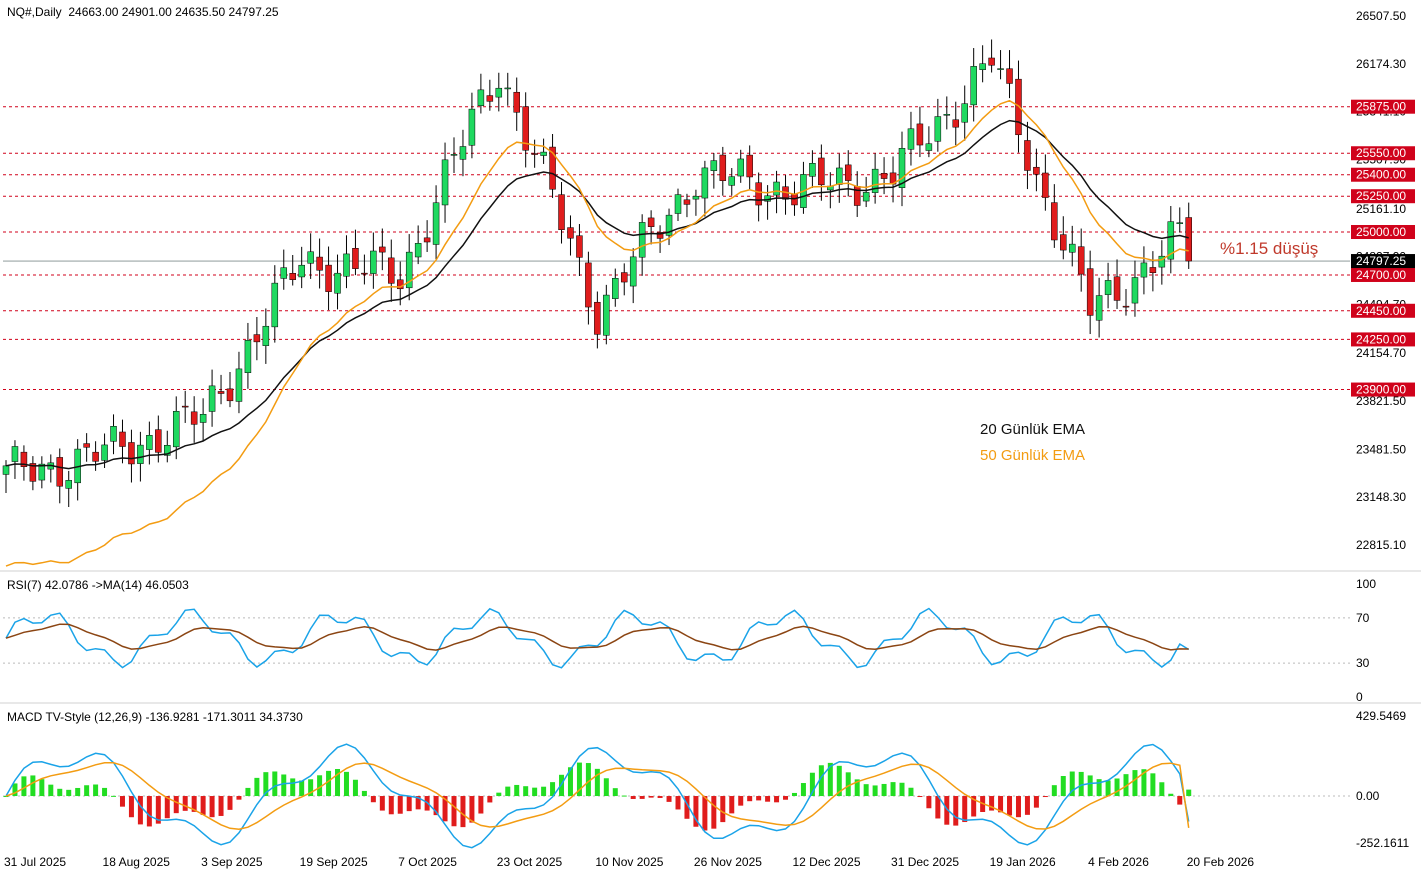  What do you see at coordinates (1381, 16) in the screenshot?
I see `price-tick-label: 26507.50` at bounding box center [1381, 16].